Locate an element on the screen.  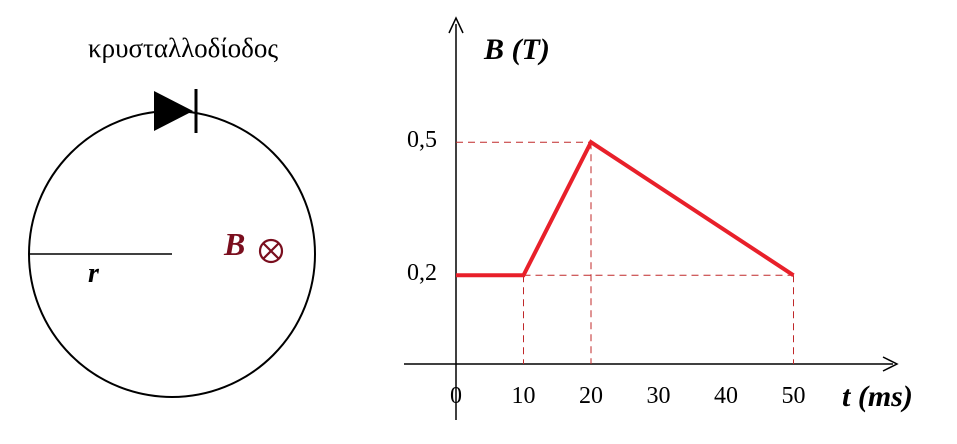
series-line is located at coordinates (625, 208).